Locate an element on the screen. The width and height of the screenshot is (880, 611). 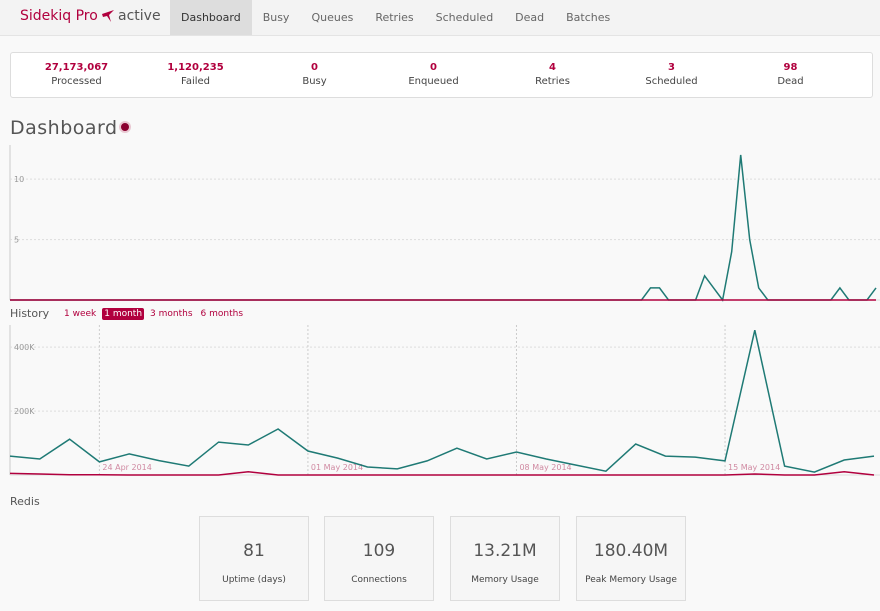
nav-link: Retries is located at coordinates (394, 17).